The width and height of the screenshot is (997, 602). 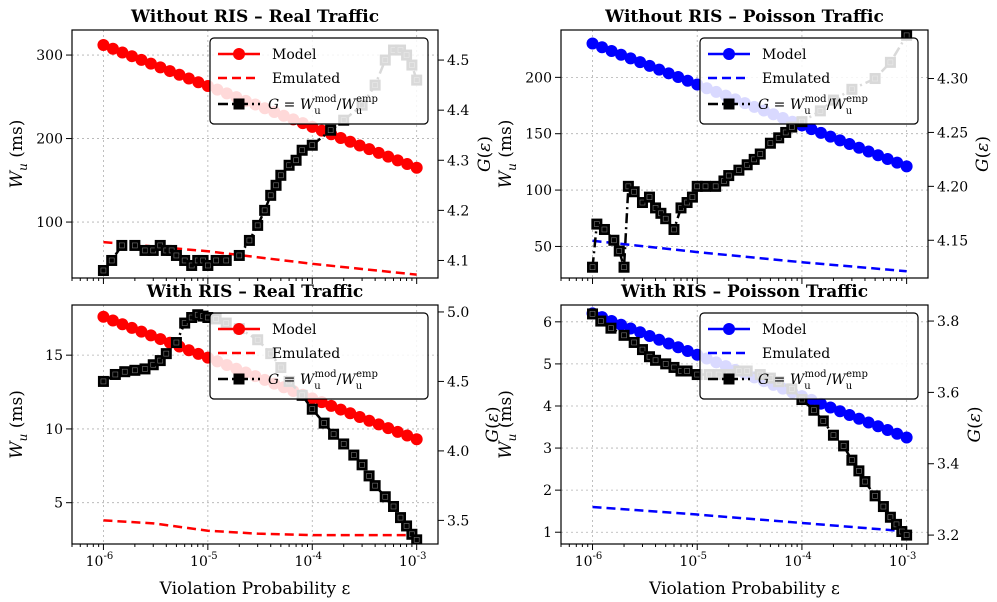 What do you see at coordinates (948, 393) in the screenshot?
I see `y2-tick-label: 3.6` at bounding box center [948, 393].